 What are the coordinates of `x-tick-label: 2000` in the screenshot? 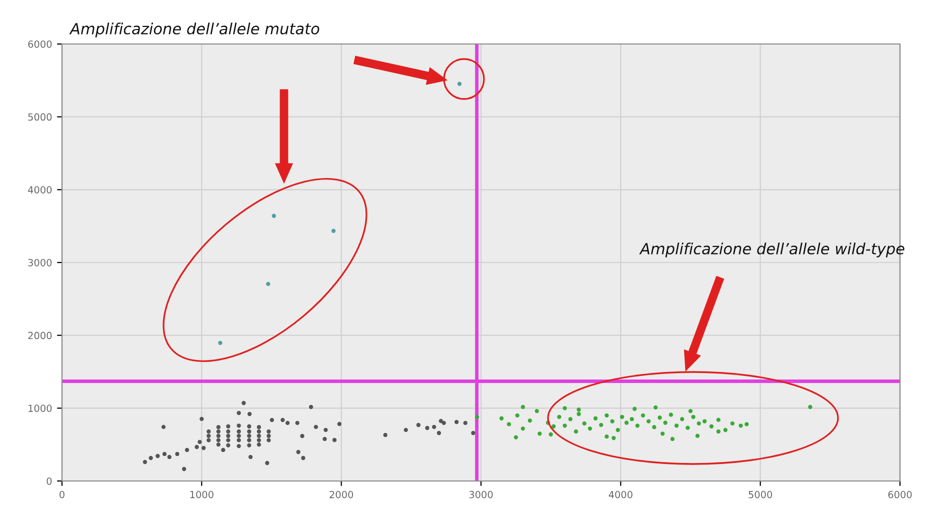 It's located at (342, 494).